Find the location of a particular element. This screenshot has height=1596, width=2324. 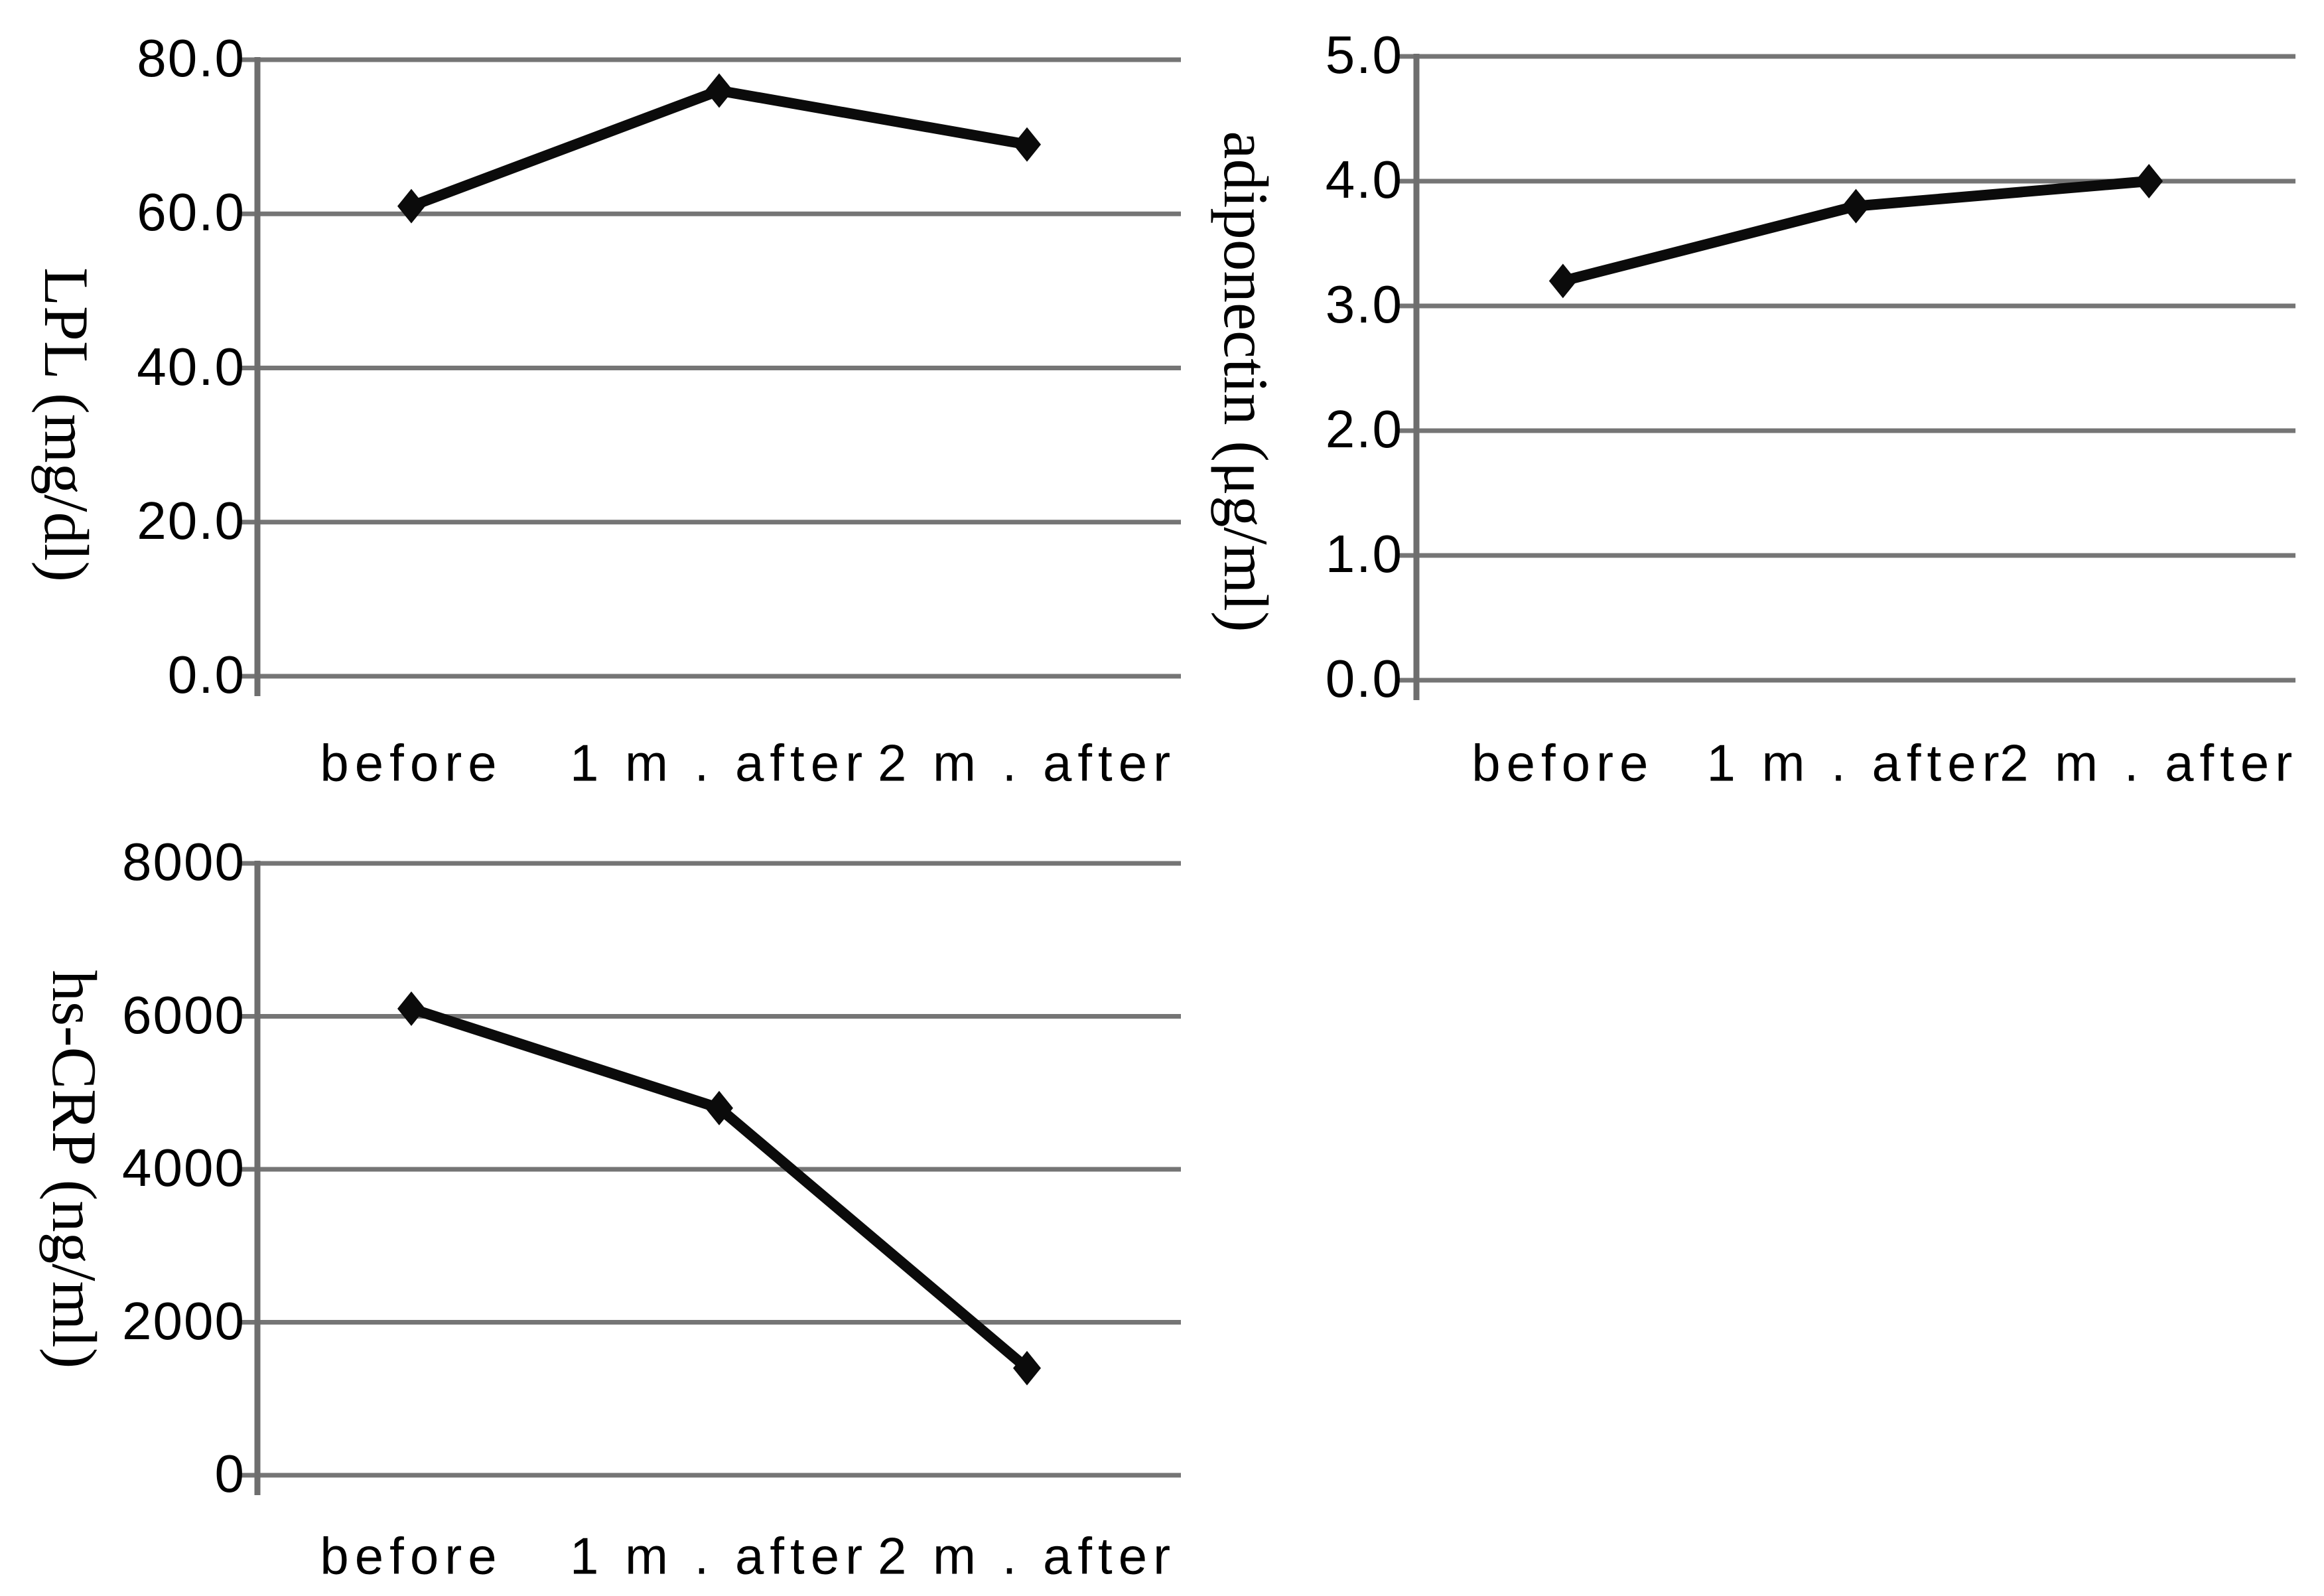

y-axis-title-hscrp: hs-CRP (ng/ml) is located at coordinates (74, 1169).